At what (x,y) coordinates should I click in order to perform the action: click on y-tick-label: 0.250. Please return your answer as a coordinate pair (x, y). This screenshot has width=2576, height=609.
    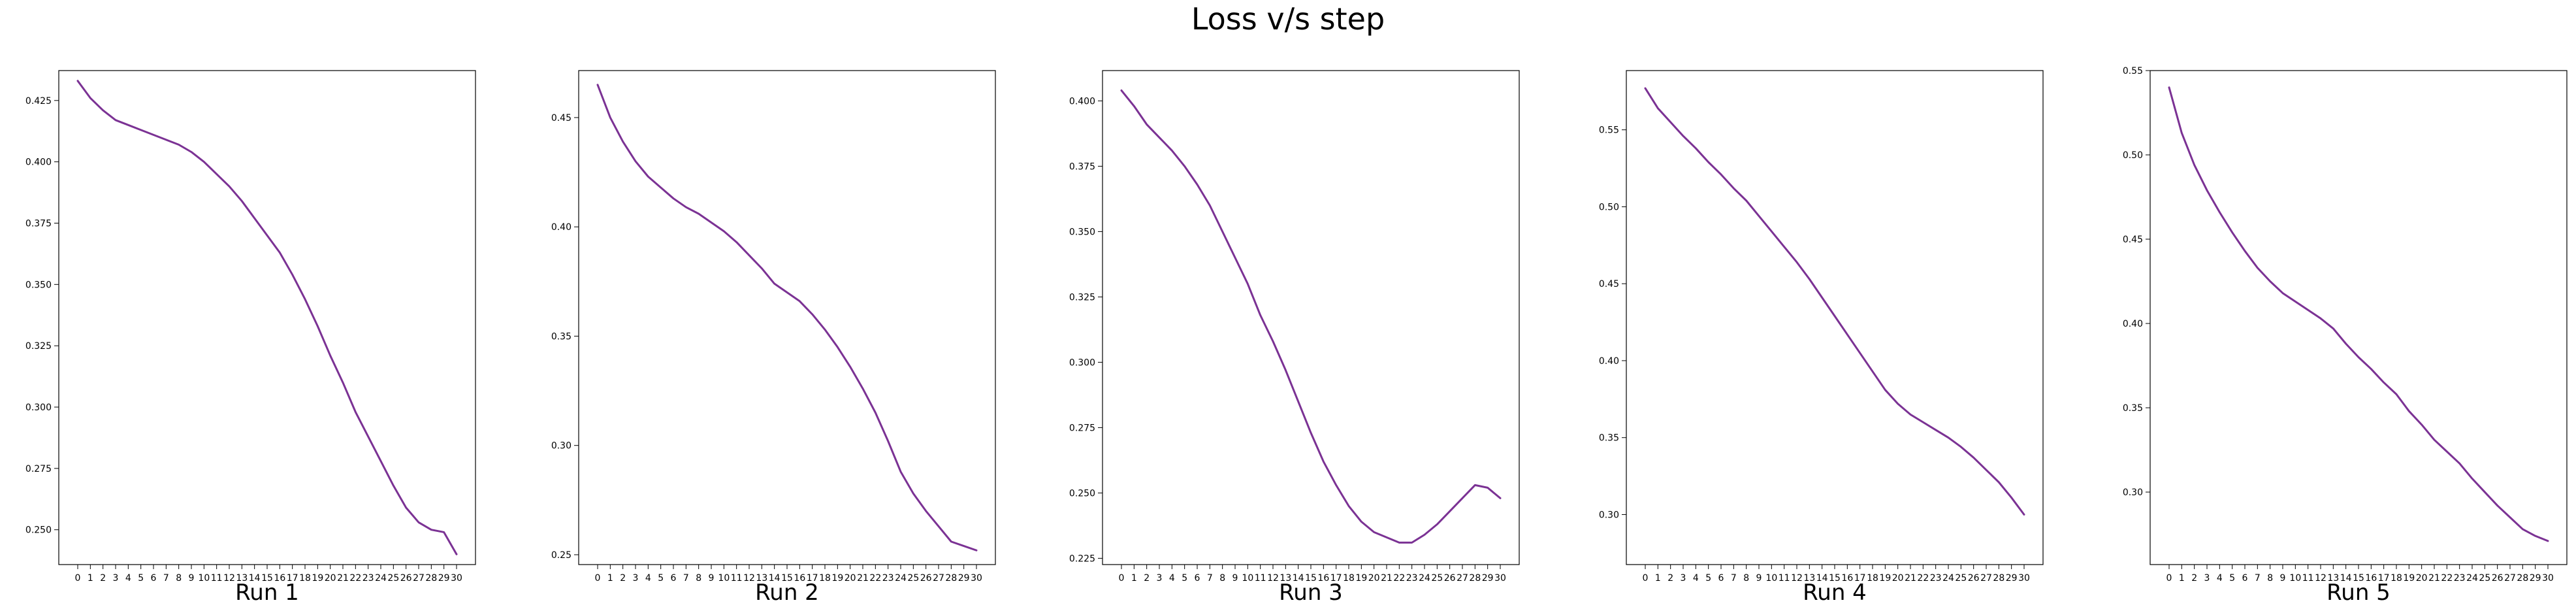
    Looking at the image, I should click on (38, 530).